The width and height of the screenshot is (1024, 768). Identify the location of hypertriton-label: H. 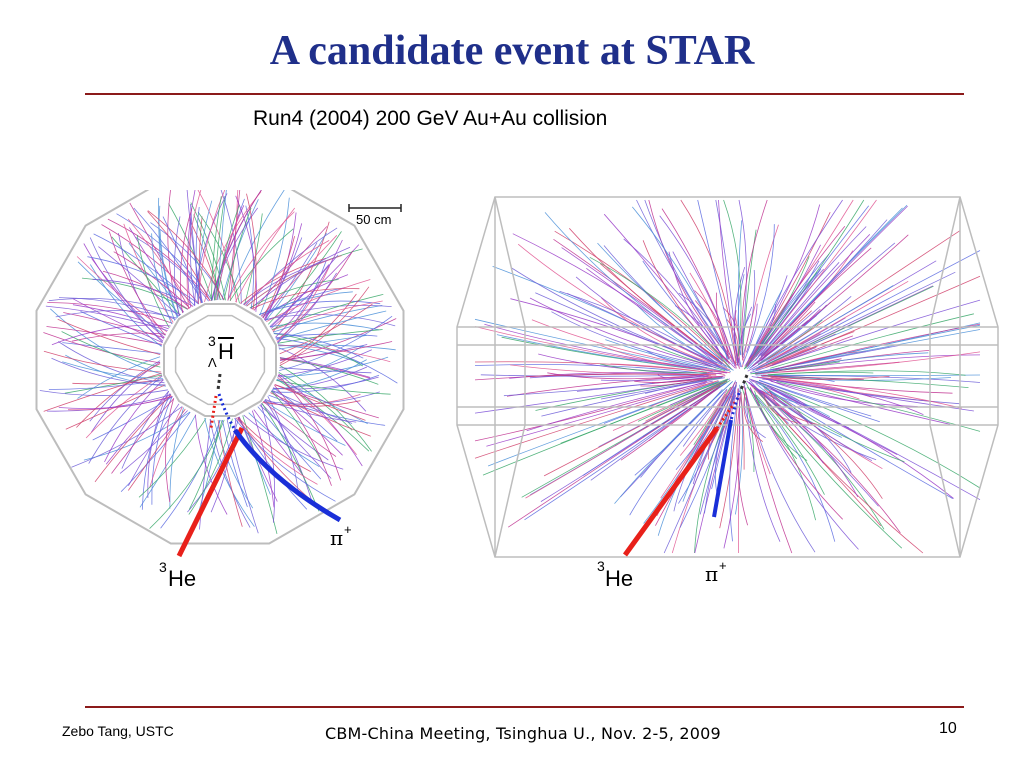
(226, 351).